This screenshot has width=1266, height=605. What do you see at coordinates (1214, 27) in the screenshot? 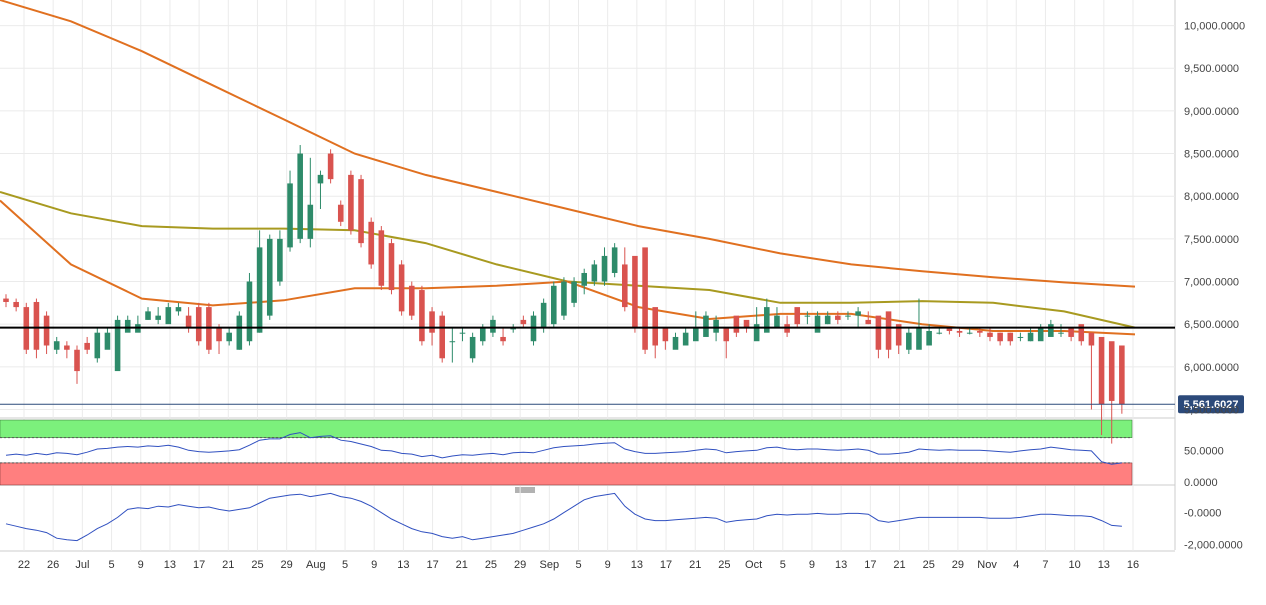
I see `price-tick-label: 10,000.0000` at bounding box center [1214, 27].